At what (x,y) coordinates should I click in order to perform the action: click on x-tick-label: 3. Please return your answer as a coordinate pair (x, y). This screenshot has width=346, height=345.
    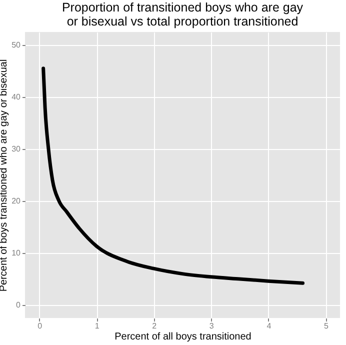
    Looking at the image, I should click on (211, 326).